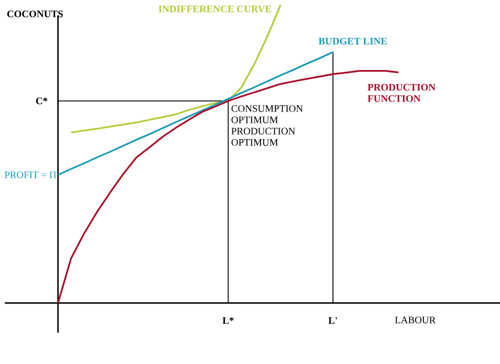  What do you see at coordinates (35, 14) in the screenshot?
I see `y-axis-title: COCONUTS` at bounding box center [35, 14].